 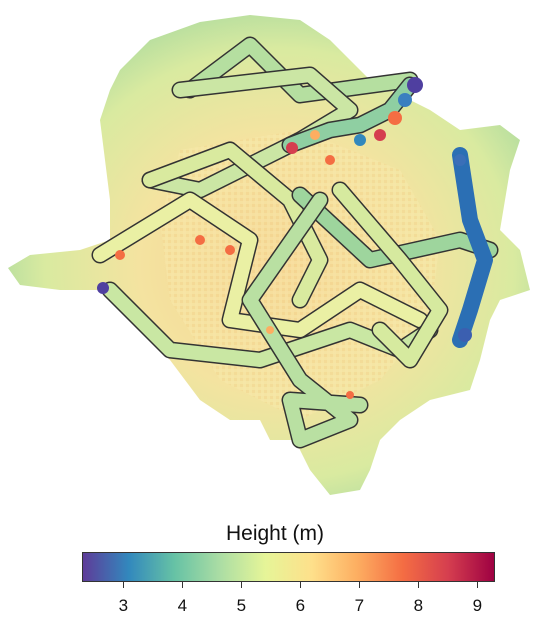 What do you see at coordinates (241, 605) in the screenshot?
I see `colorbar-tick-label: 5` at bounding box center [241, 605].